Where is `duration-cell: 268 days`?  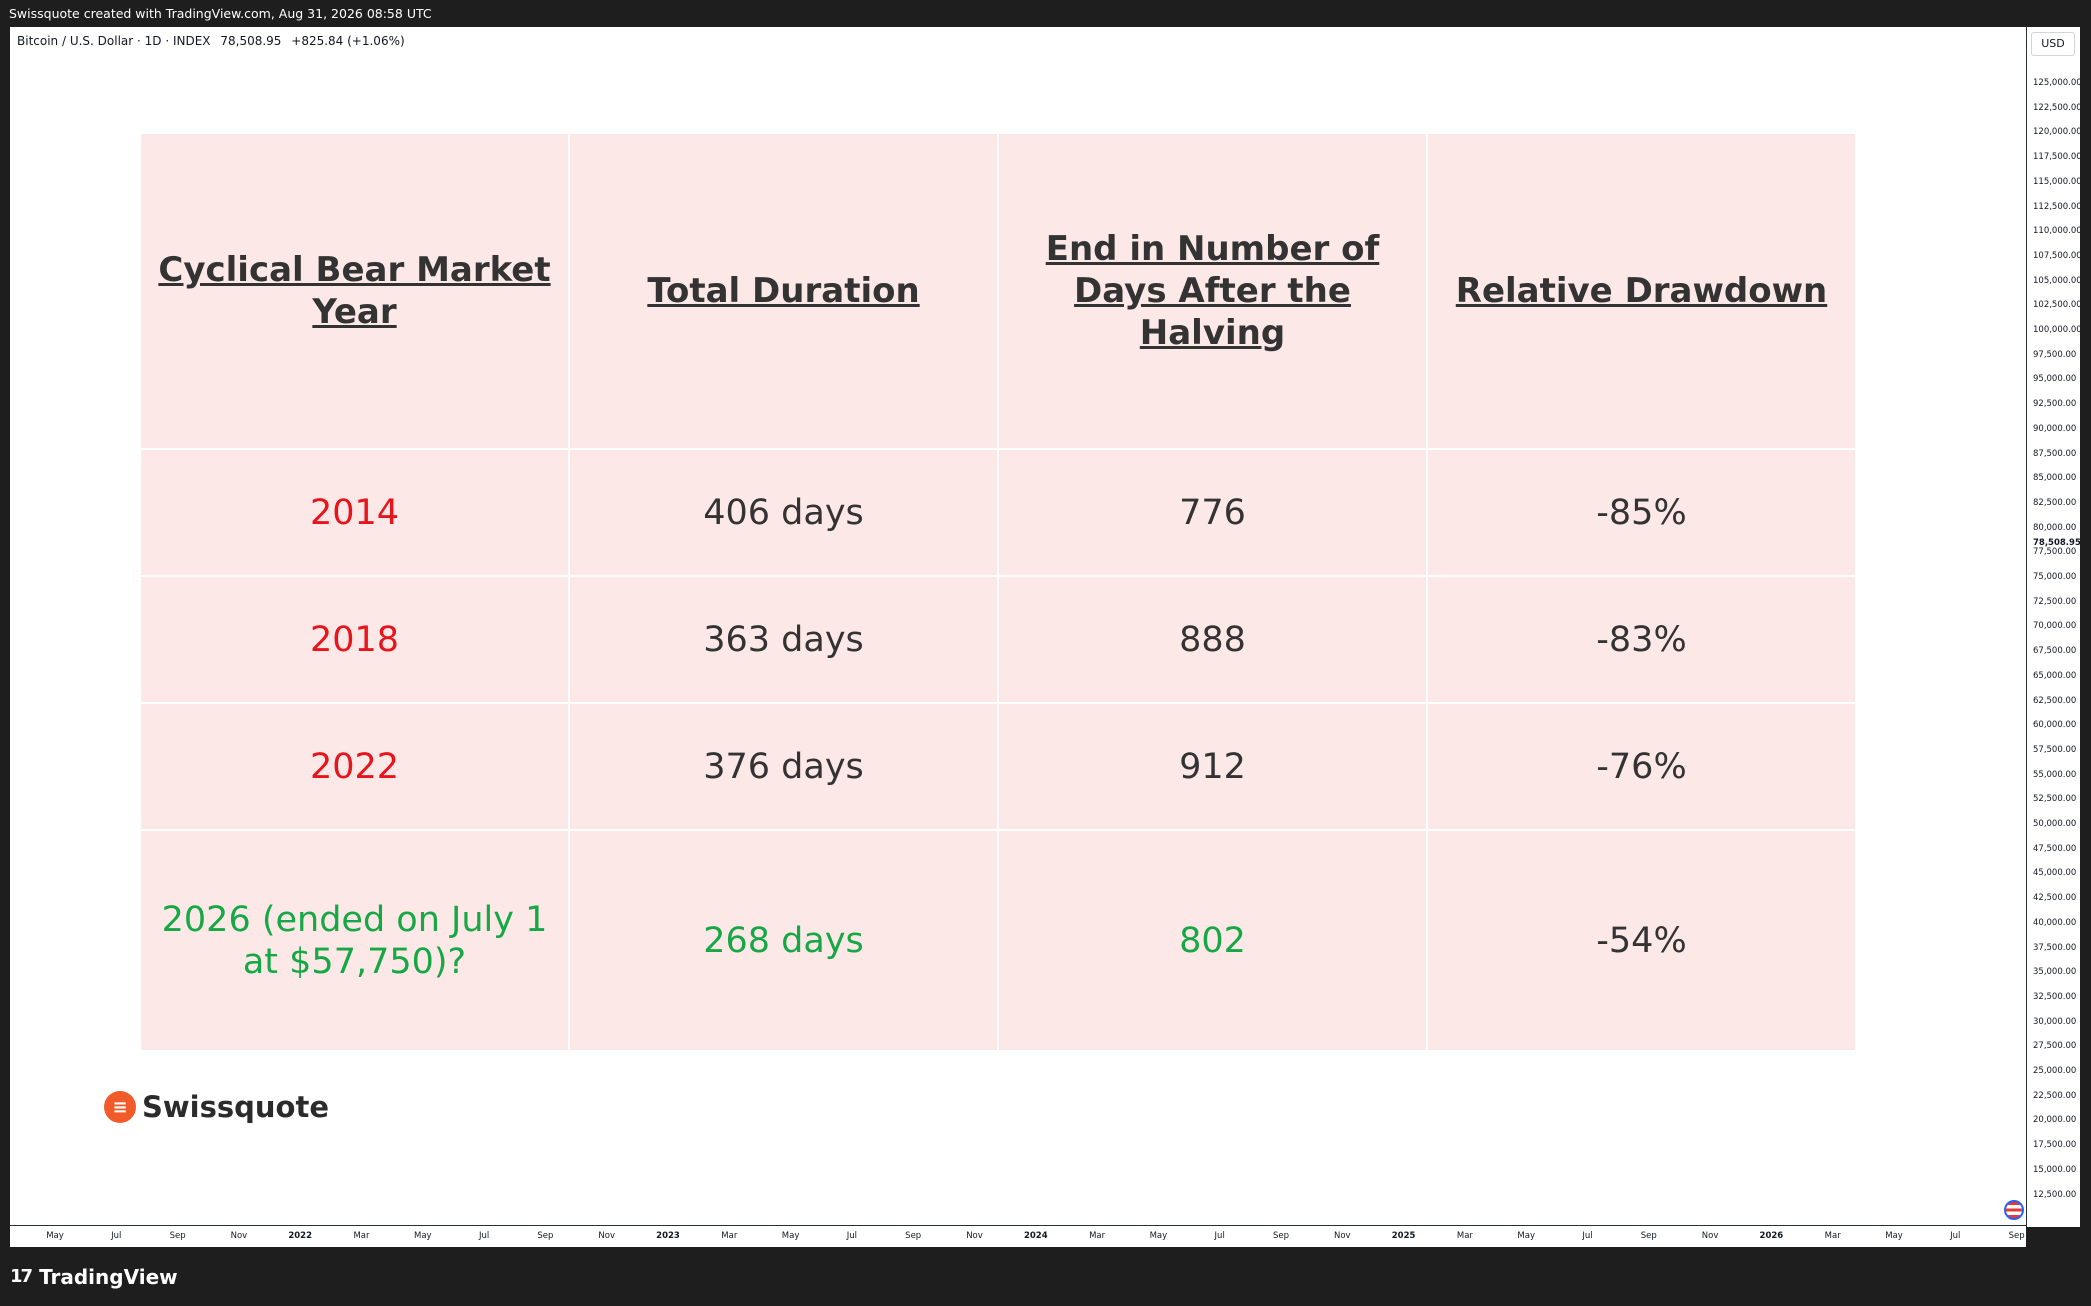
duration-cell: 268 days is located at coordinates (783, 940).